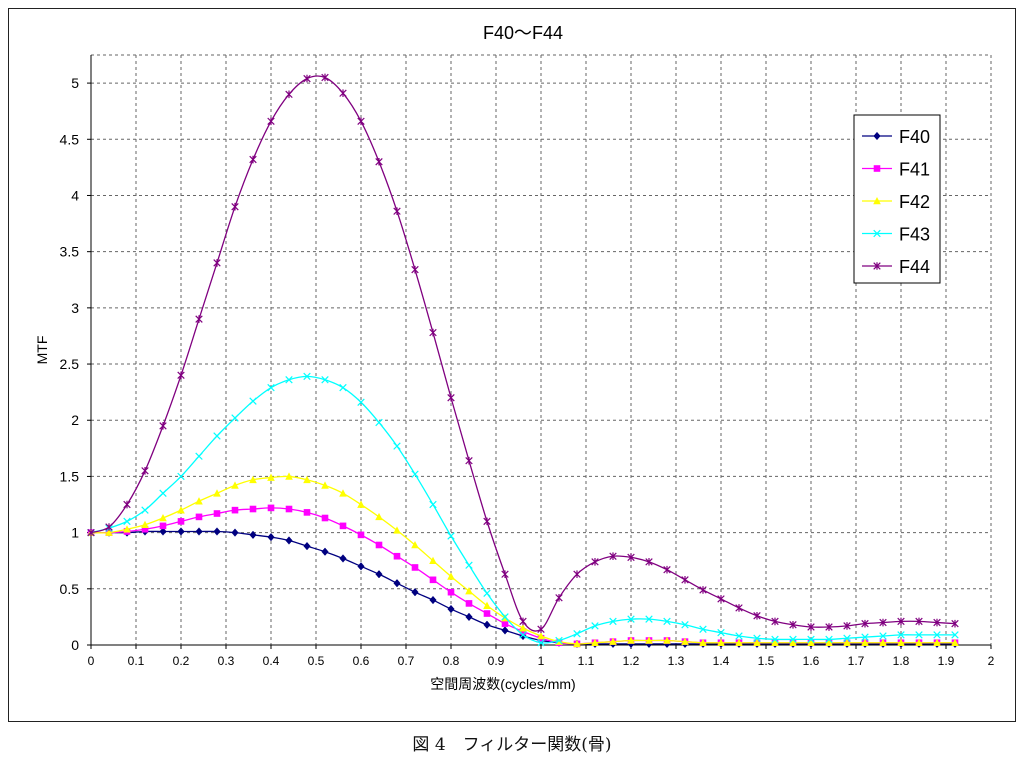 The width and height of the screenshot is (1024, 760). I want to click on x-tick-label: 2, so click(991, 661).